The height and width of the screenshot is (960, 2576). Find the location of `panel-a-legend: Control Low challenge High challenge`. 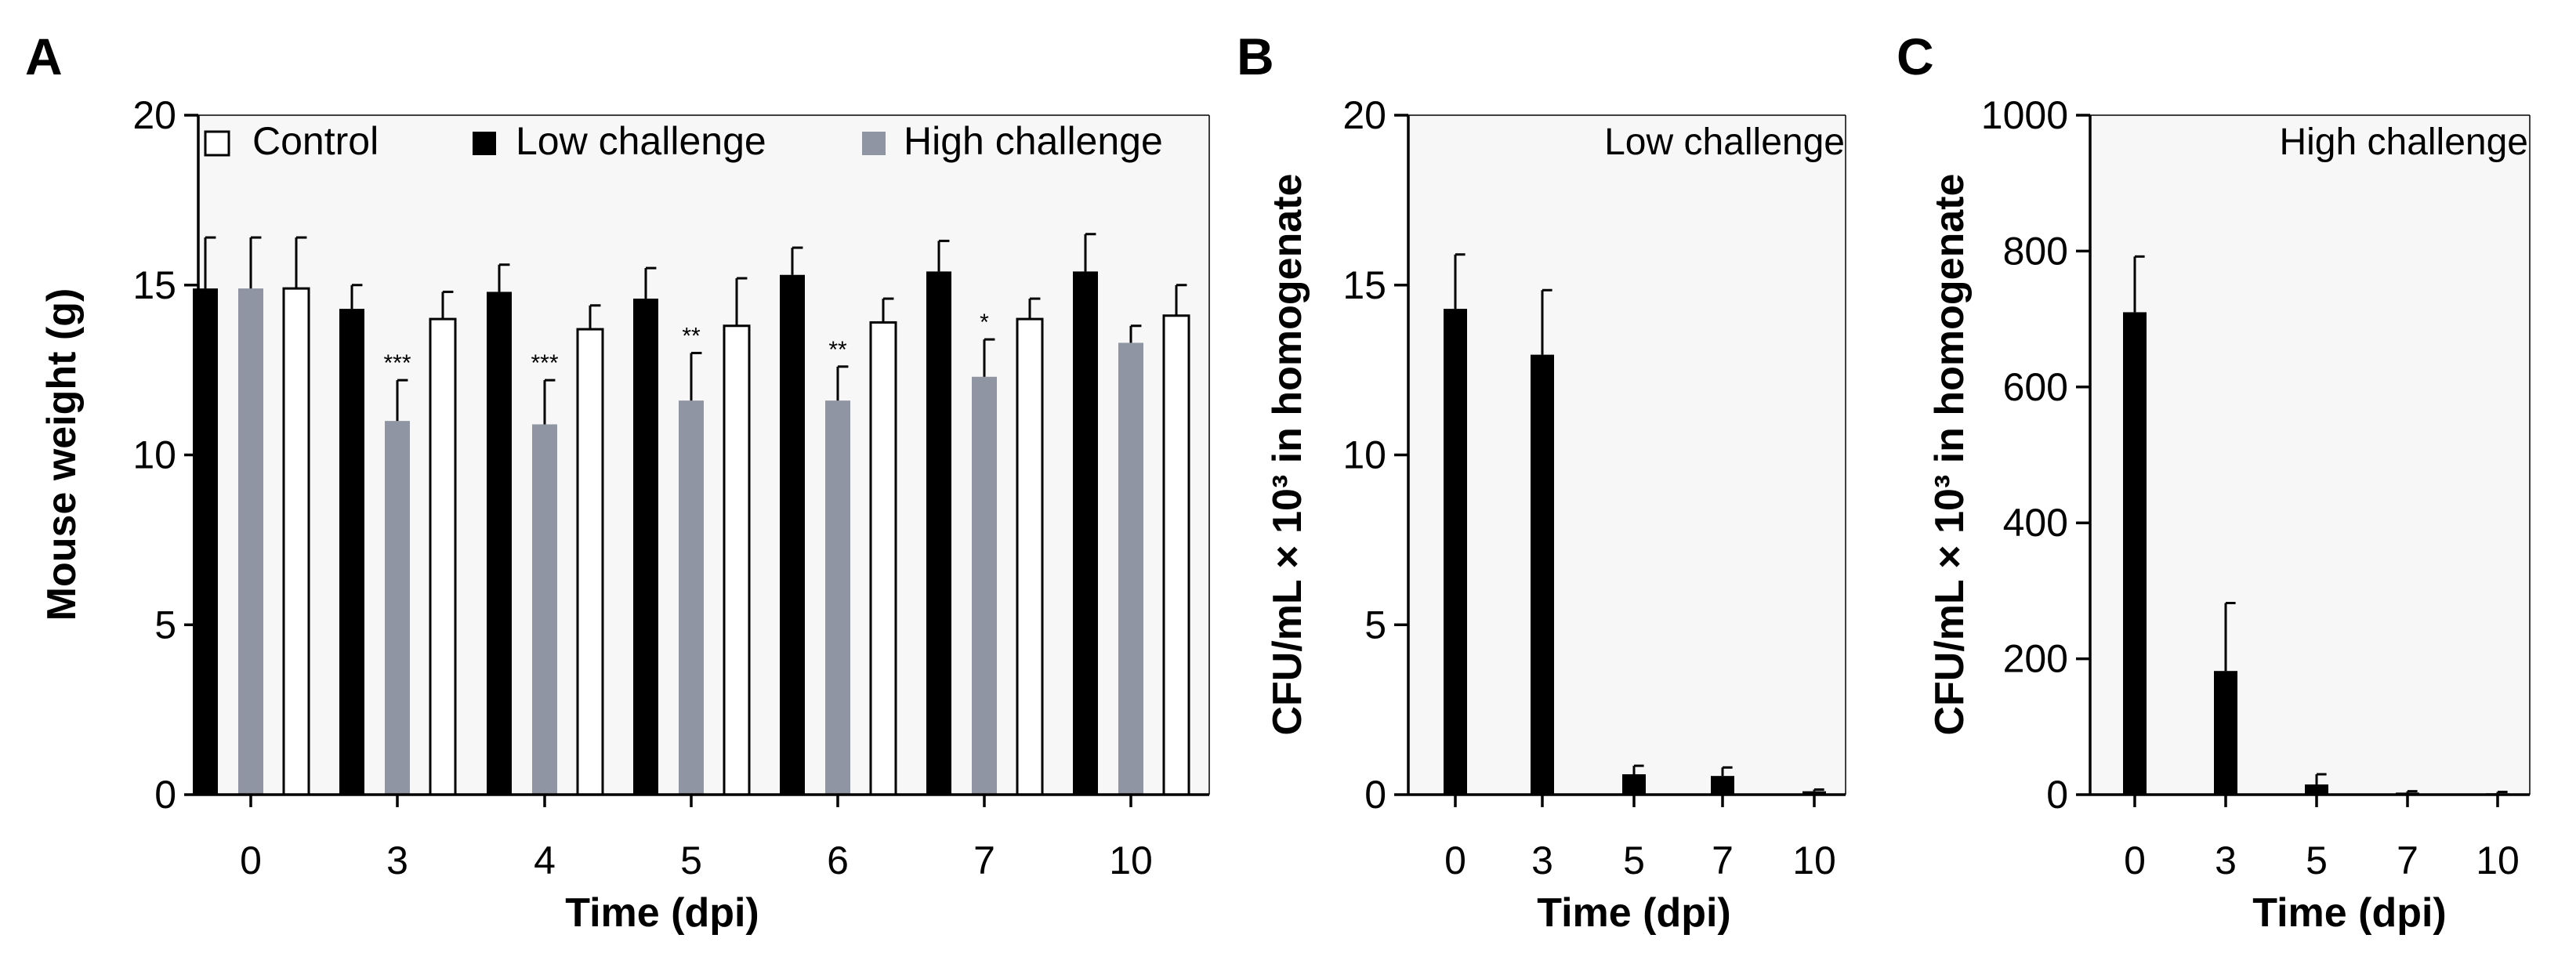

panel-a-legend: Control Low challenge High challenge is located at coordinates (683, 141).